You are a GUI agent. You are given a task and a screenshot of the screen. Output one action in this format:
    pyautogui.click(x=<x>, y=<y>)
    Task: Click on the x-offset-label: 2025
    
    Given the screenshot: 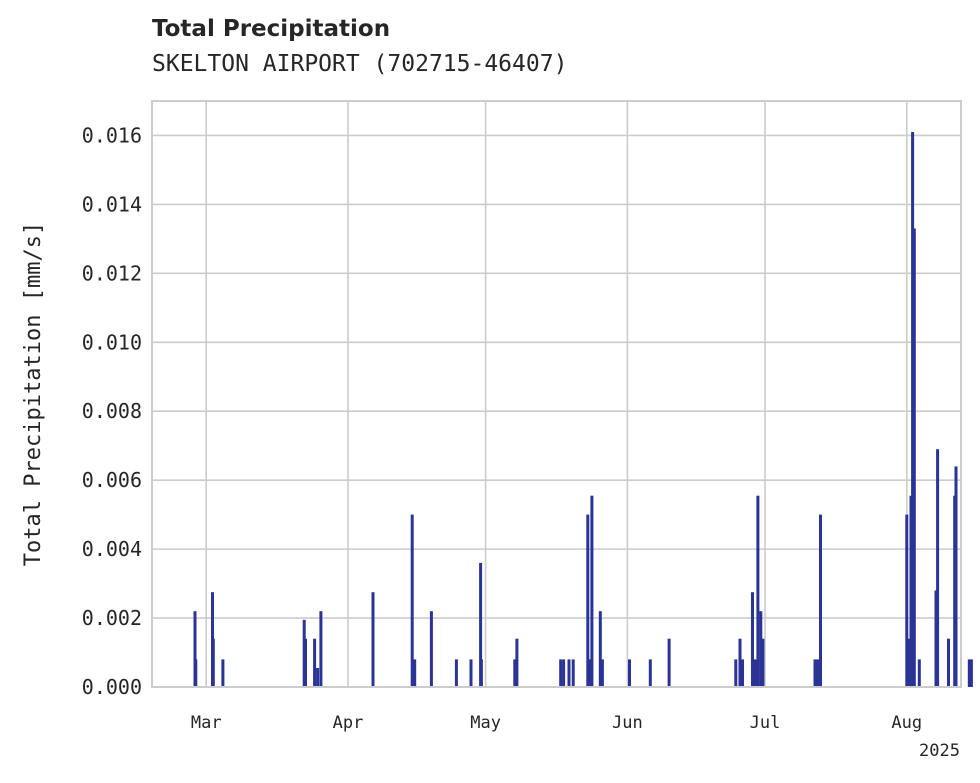 What is the action you would take?
    pyautogui.click(x=939, y=751)
    